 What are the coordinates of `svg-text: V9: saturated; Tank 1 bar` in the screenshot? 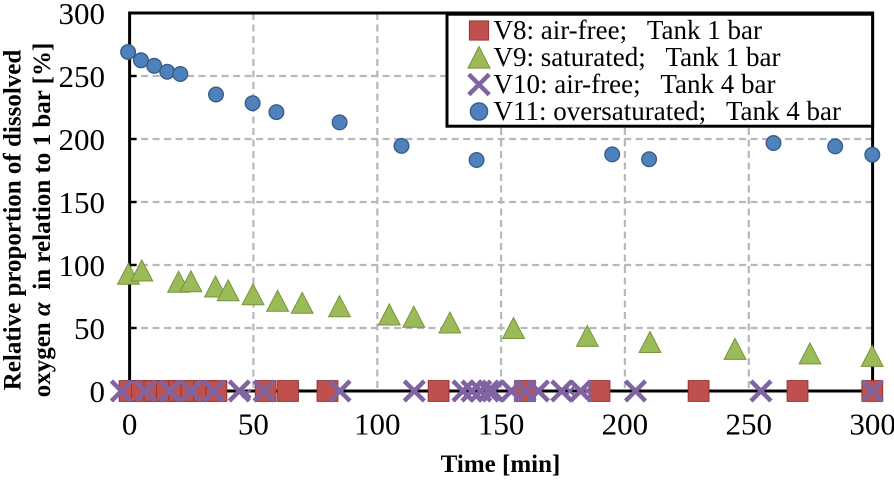 It's located at (637, 57).